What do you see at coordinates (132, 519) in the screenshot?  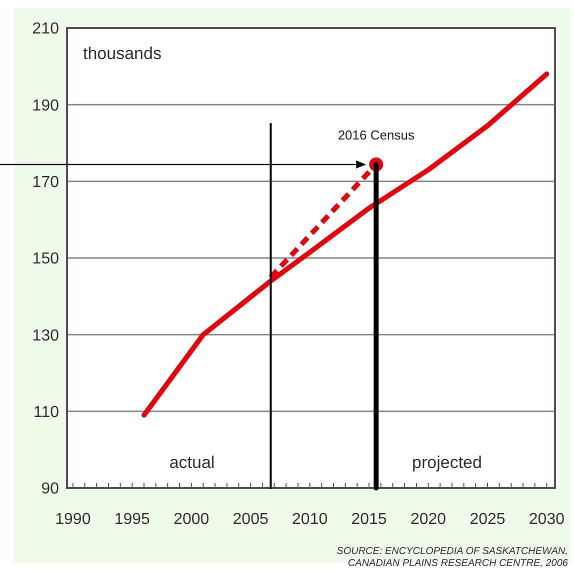 I see `x-tick-label: 1995` at bounding box center [132, 519].